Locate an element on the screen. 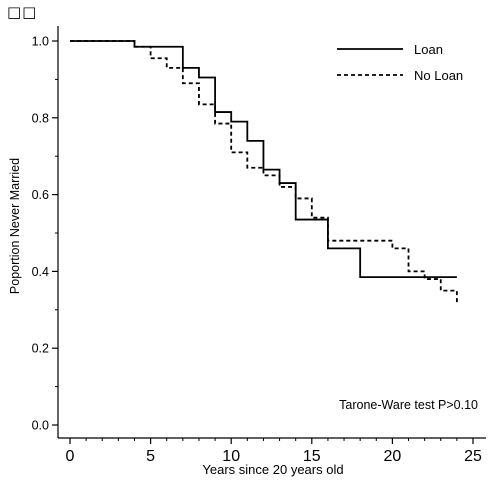 The image size is (497, 487). x-tick-label: 20 is located at coordinates (393, 456).